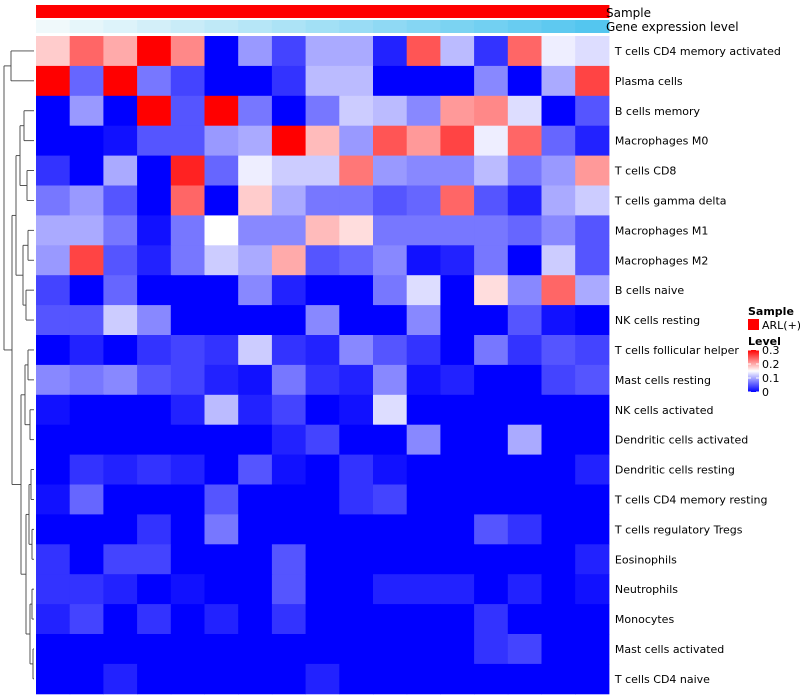  Describe the element at coordinates (663, 380) in the screenshot. I see `row-label: Mast cells resting` at that location.